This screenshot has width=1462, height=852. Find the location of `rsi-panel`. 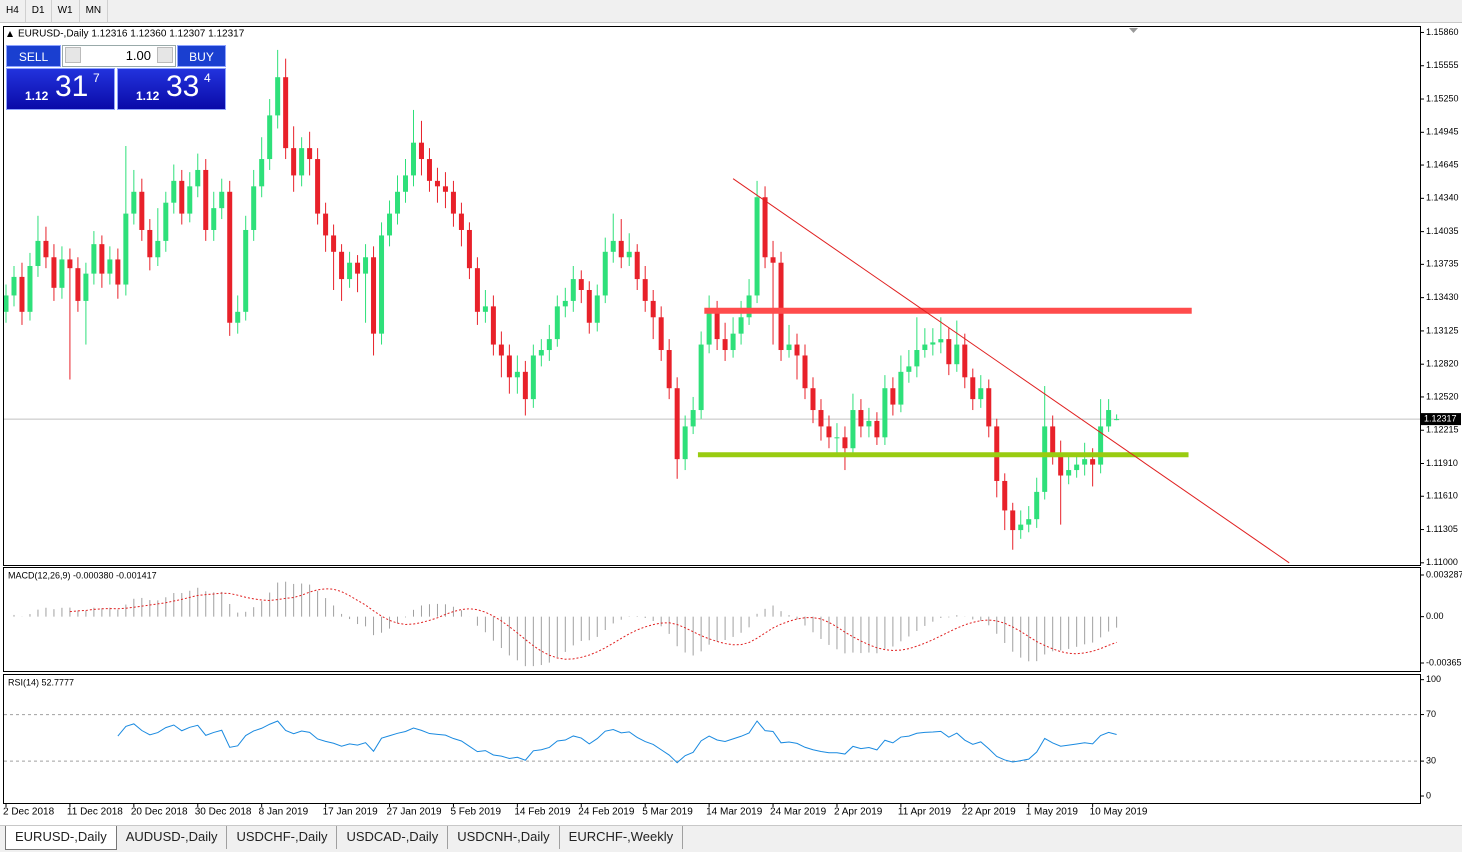

rsi-panel is located at coordinates (712, 739).